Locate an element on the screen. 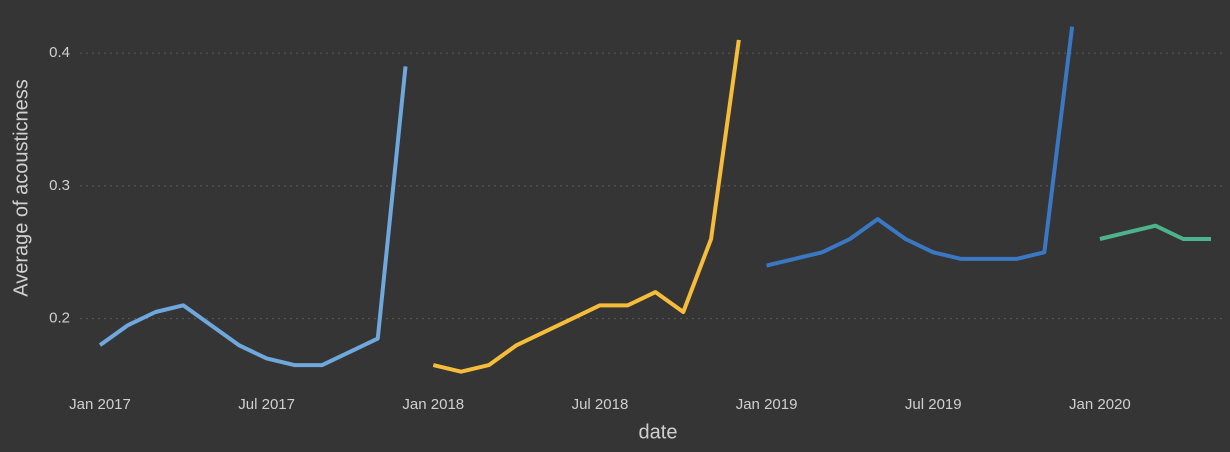 The width and height of the screenshot is (1230, 452). y-axis-label: Average of acousticness is located at coordinates (21, 188).